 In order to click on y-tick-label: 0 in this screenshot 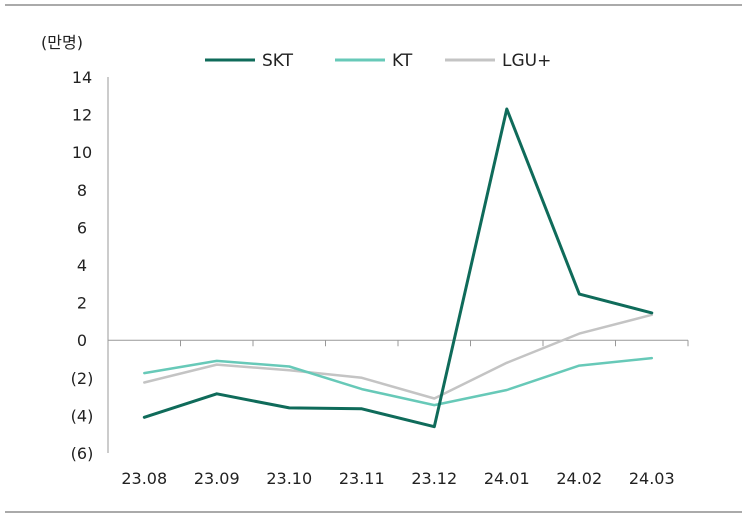, I will do `click(82, 340)`.